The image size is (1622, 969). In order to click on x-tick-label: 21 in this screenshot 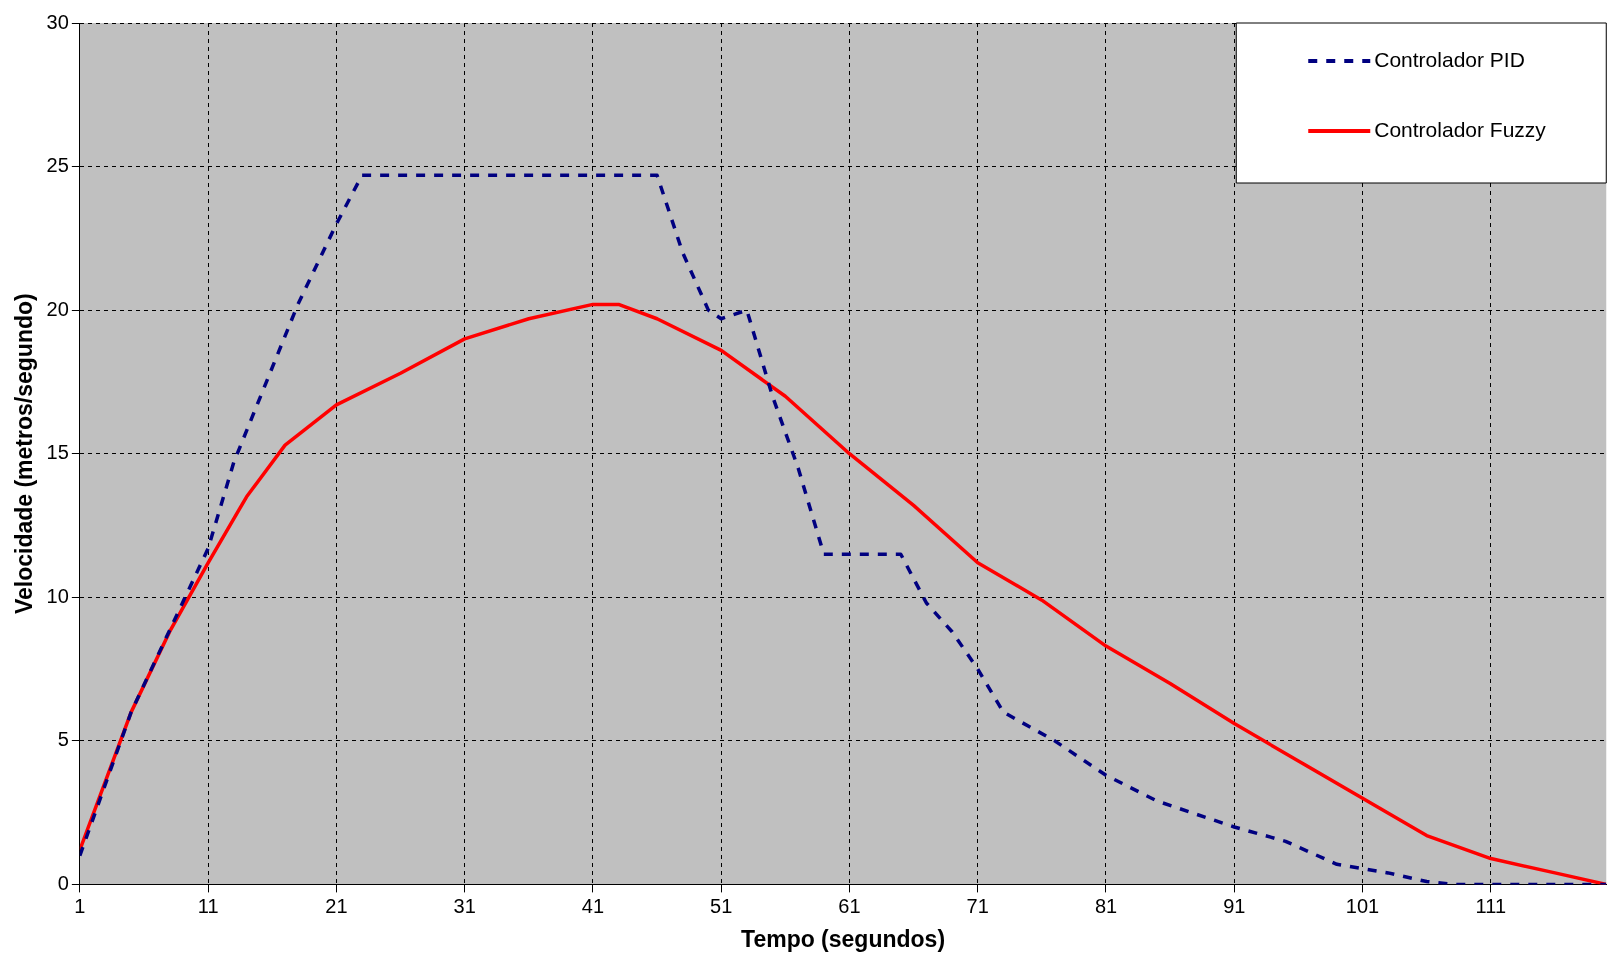, I will do `click(336, 905)`.